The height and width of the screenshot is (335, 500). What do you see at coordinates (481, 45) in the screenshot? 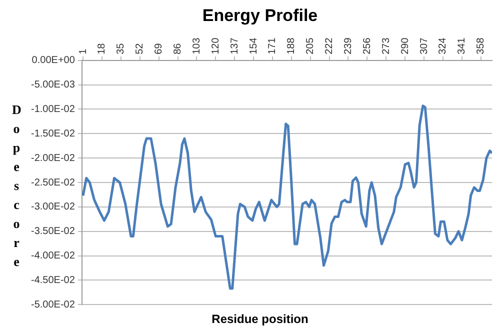
I see `x-tick-label: 358` at bounding box center [481, 45].